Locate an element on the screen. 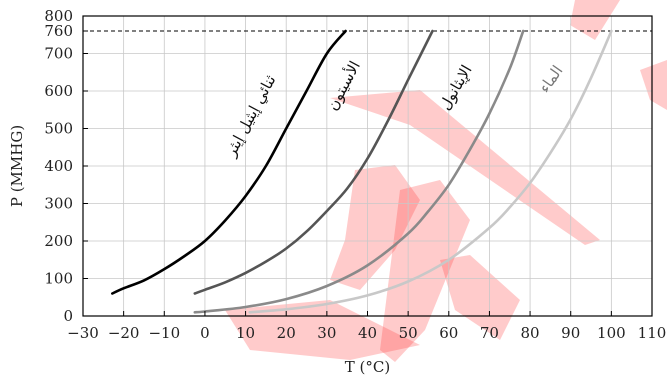 This screenshot has width=667, height=382. x-tick-label: 60 is located at coordinates (448, 333).